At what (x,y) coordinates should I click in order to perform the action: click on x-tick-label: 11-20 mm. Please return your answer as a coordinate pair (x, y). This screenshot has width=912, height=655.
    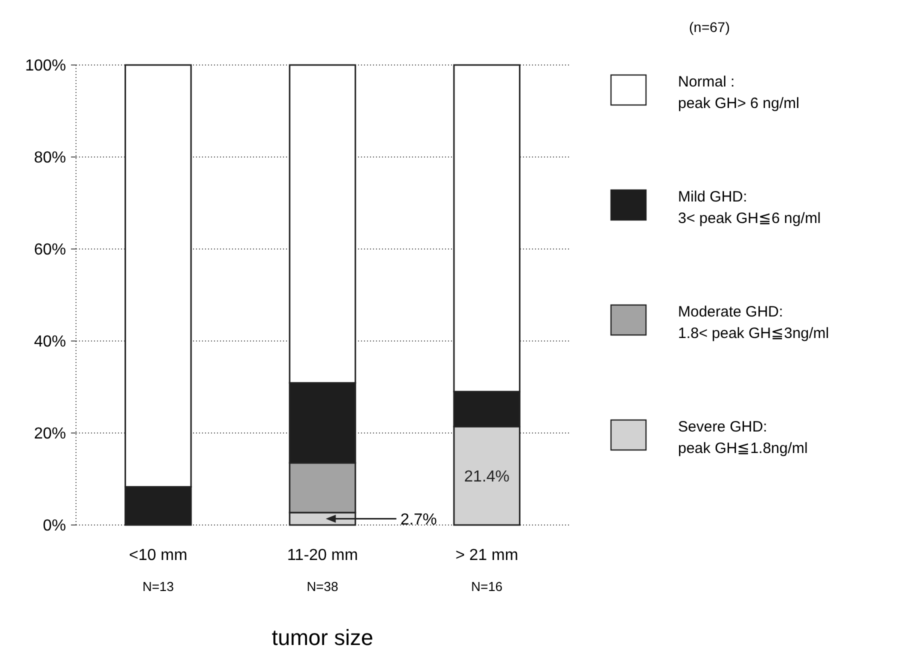
    Looking at the image, I should click on (322, 555).